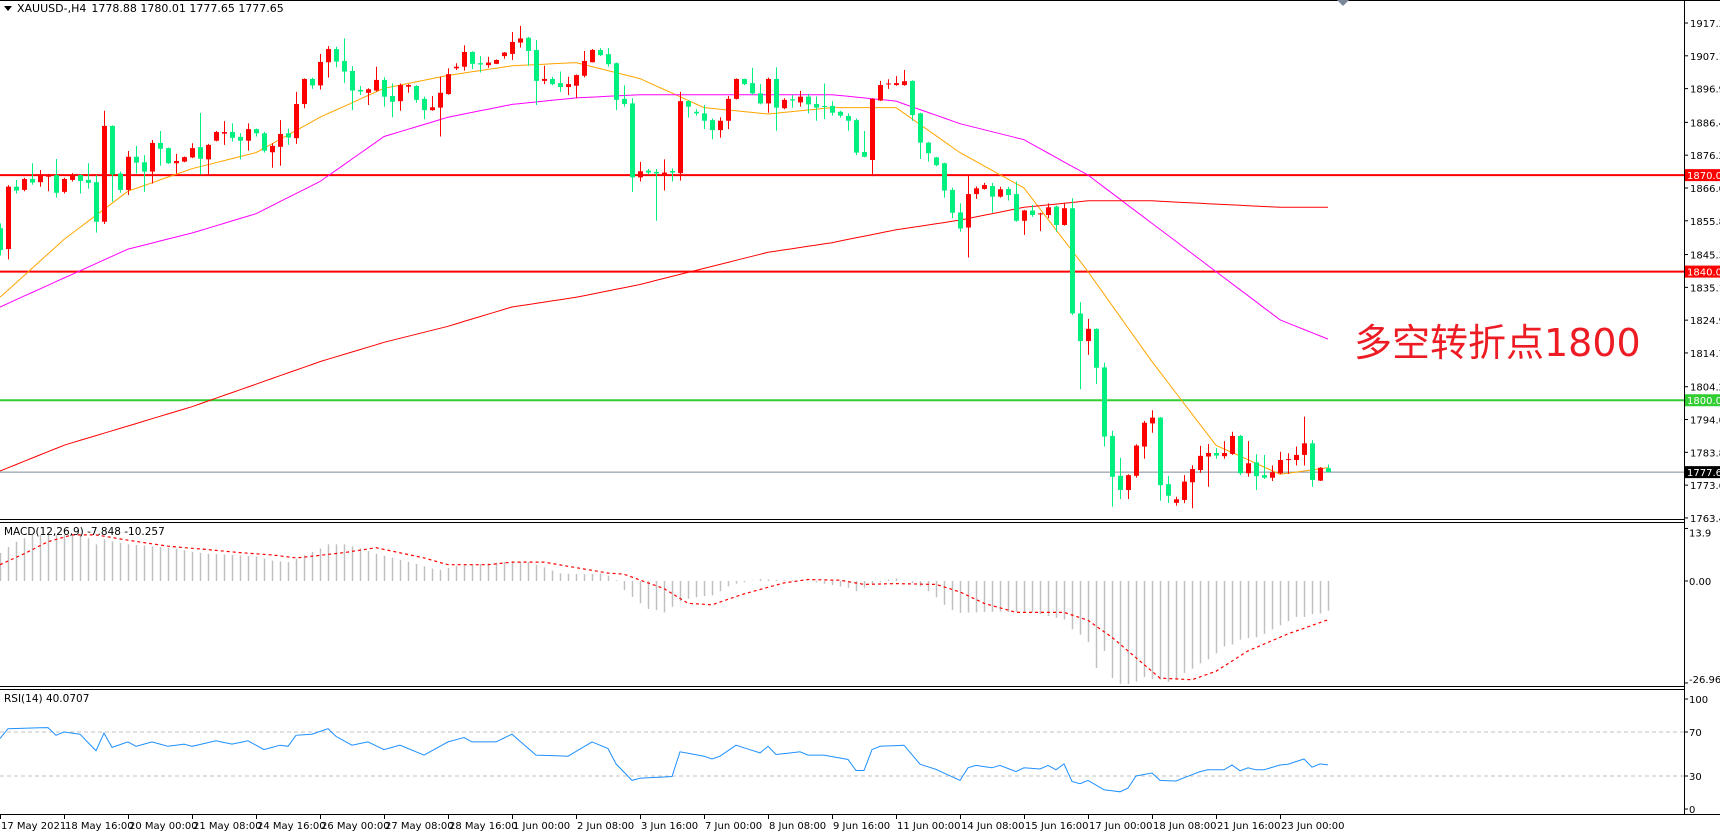  Describe the element at coordinates (33, 826) in the screenshot. I see `time-tick-label: 17 May 2021` at that location.